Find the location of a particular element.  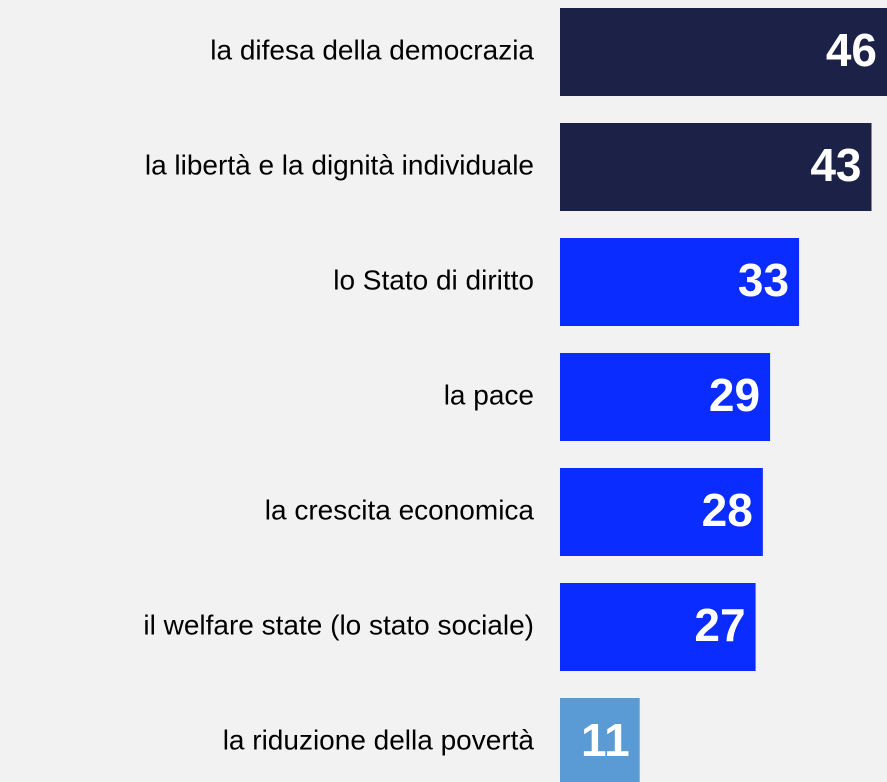

value-label: 33 is located at coordinates (763, 280).